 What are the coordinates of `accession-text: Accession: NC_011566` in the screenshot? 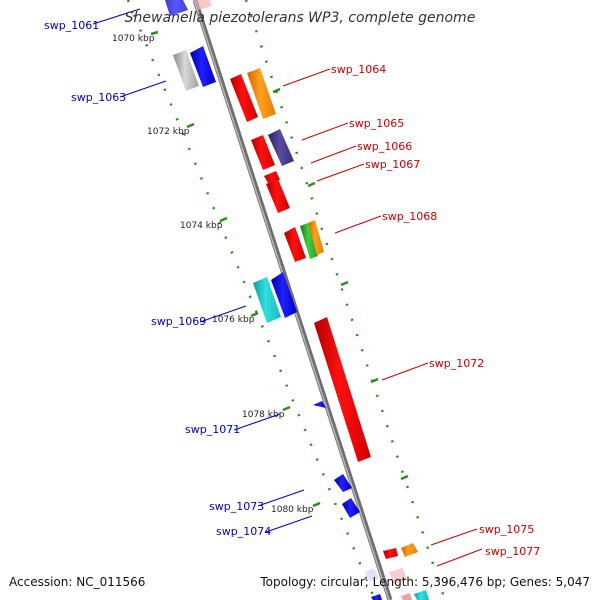 It's located at (77, 582).